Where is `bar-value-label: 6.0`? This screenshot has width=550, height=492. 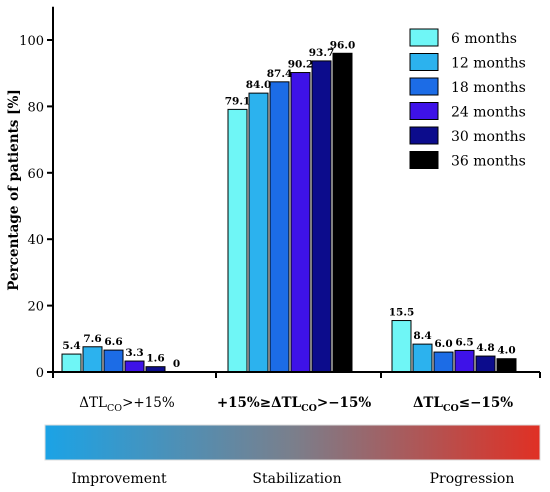 bar-value-label: 6.0 is located at coordinates (443, 344).